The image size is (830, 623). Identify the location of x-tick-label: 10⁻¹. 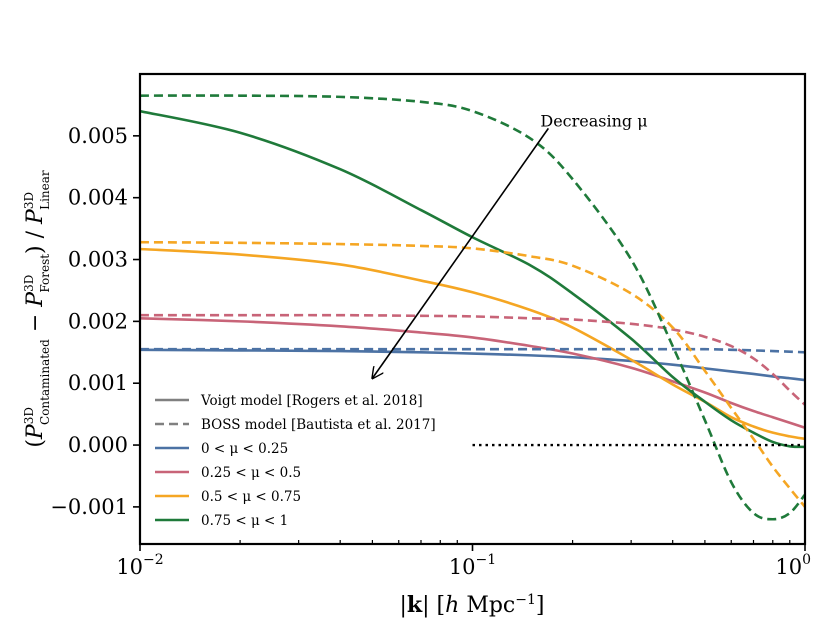
(472, 565).